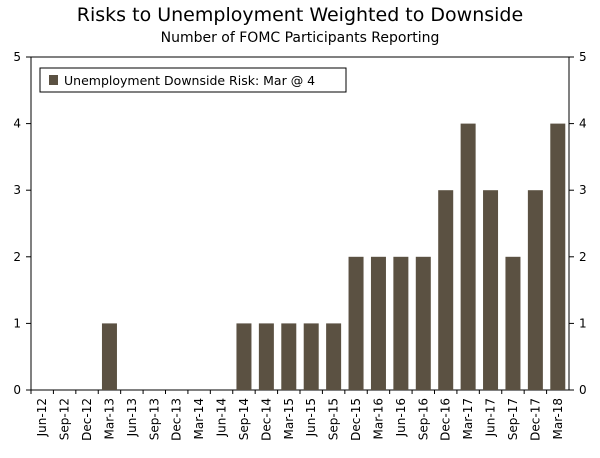  Describe the element at coordinates (244, 419) in the screenshot. I see `x-tick-label: Sep-14` at that location.